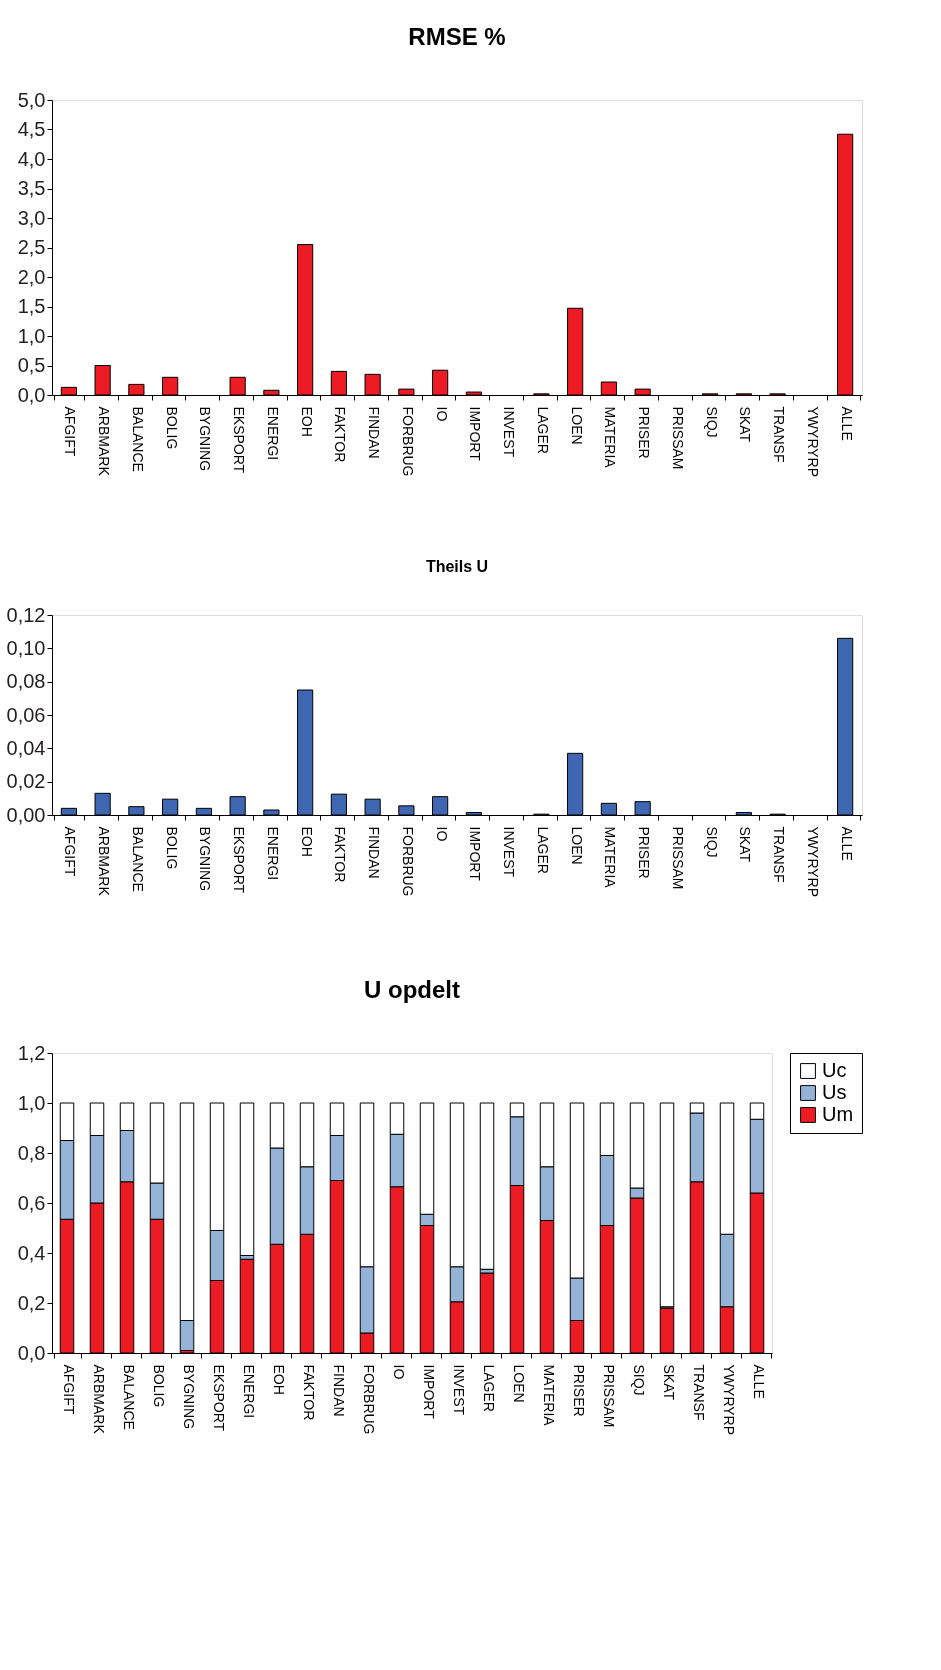  What do you see at coordinates (31, 276) in the screenshot?
I see `y-tick-label: 2,0` at bounding box center [31, 276].